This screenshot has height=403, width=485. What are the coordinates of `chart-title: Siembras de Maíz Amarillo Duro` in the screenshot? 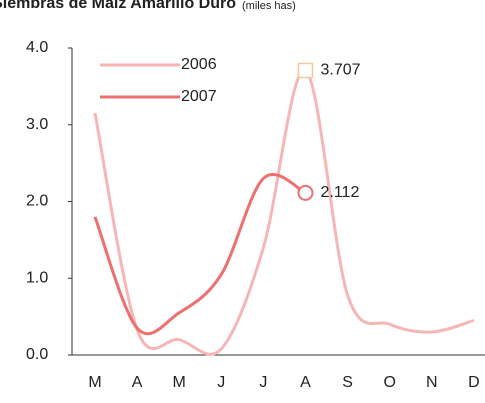 It's located at (118, 6).